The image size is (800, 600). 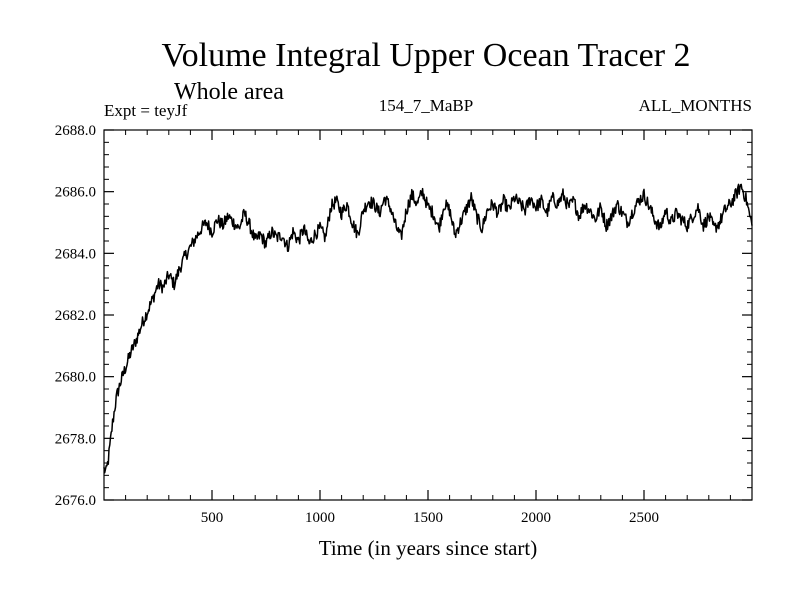 I want to click on months-label: ALL_MONTHS, so click(x=695, y=105).